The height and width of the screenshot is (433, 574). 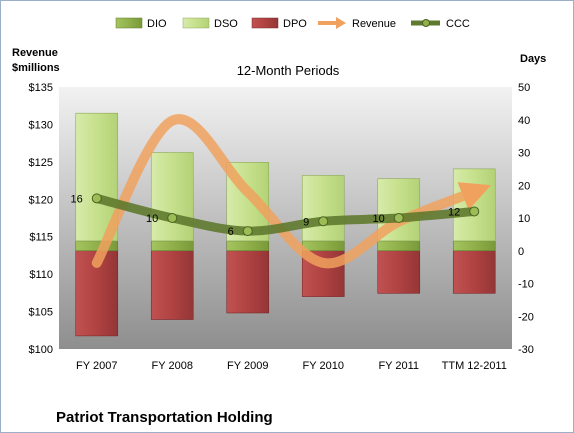 What do you see at coordinates (41, 350) in the screenshot?
I see `left-tick-label: $100` at bounding box center [41, 350].